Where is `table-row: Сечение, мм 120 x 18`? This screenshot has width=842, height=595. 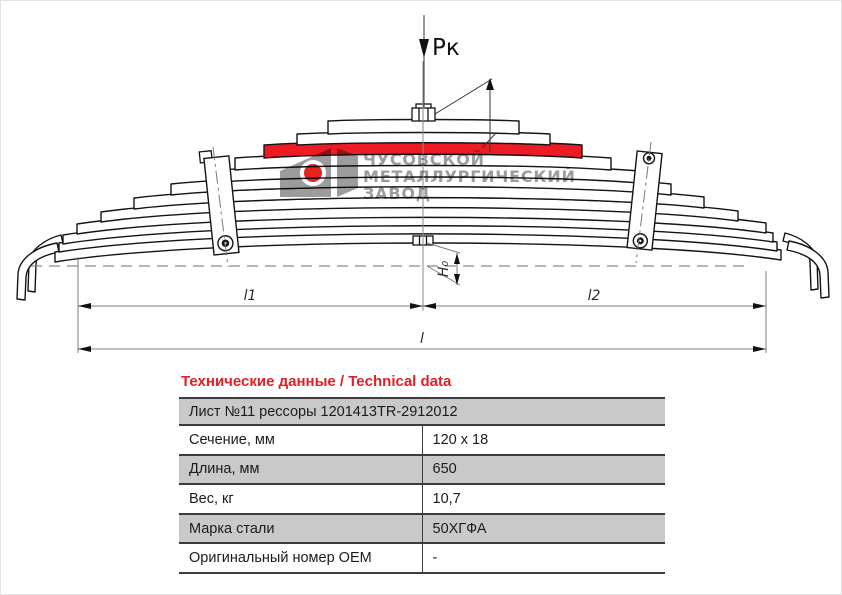
table-row: Сечение, мм 120 x 18 is located at coordinates (422, 439).